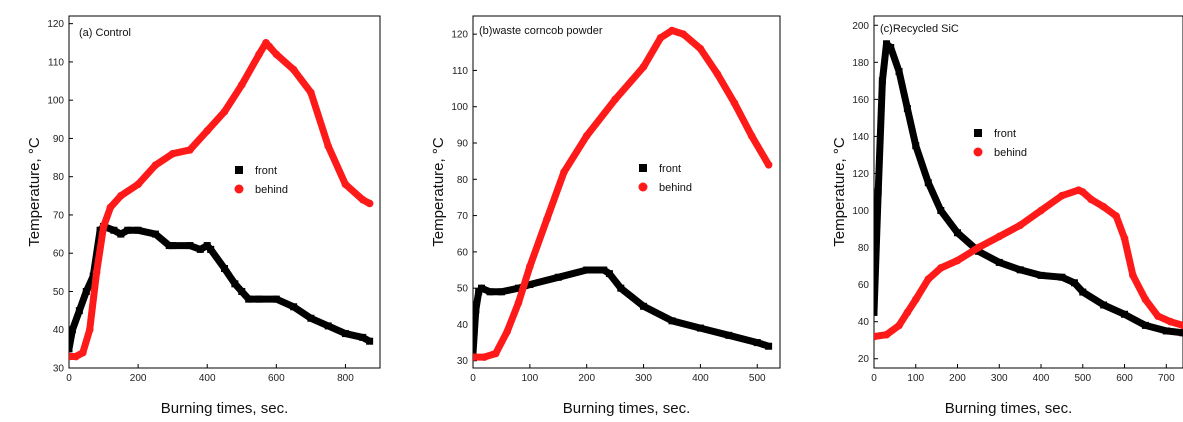  What do you see at coordinates (530, 378) in the screenshot?
I see `x-tick-label: 100` at bounding box center [530, 378].